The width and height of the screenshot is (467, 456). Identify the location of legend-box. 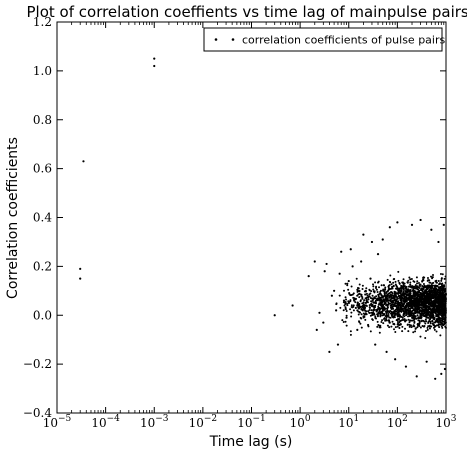
(323, 39).